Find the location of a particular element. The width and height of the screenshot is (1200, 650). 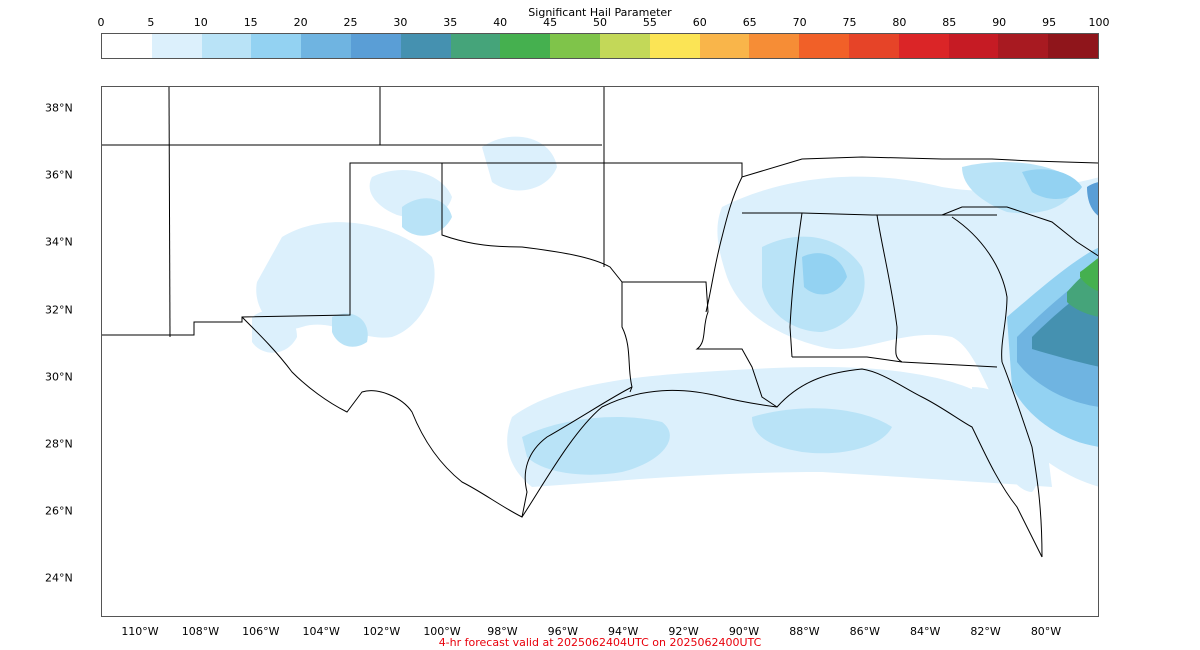

latitude-label: 24°N is located at coordinates (59, 578).